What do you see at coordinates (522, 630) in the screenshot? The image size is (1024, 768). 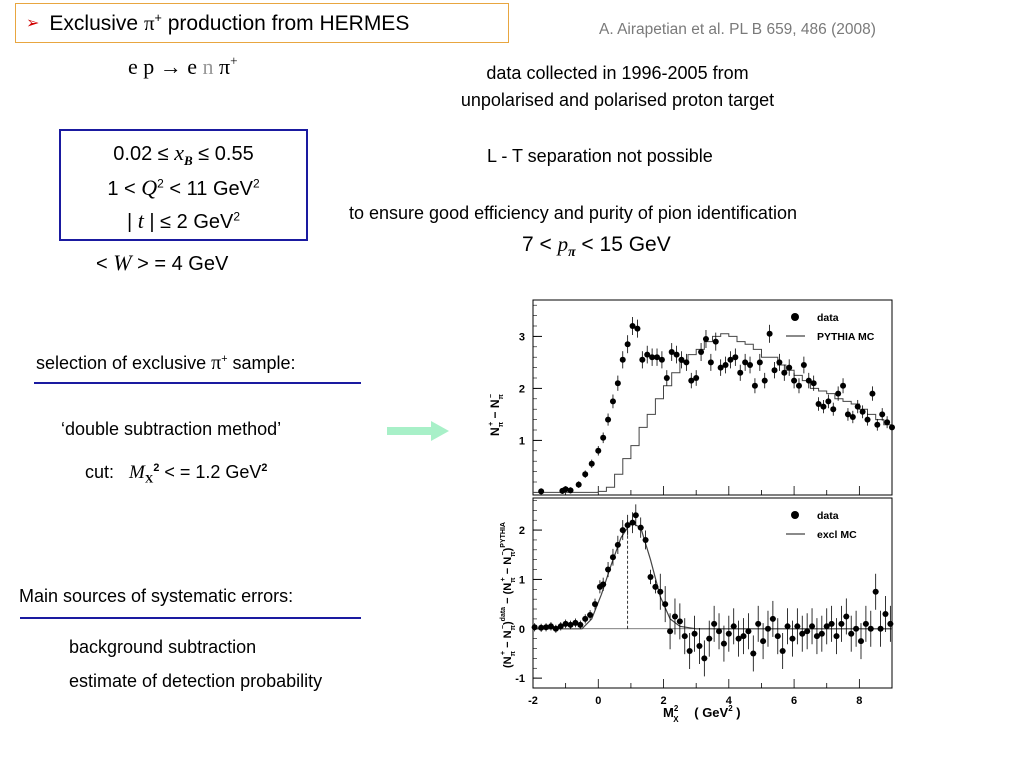 I see `y-tick-label: 0` at bounding box center [522, 630].